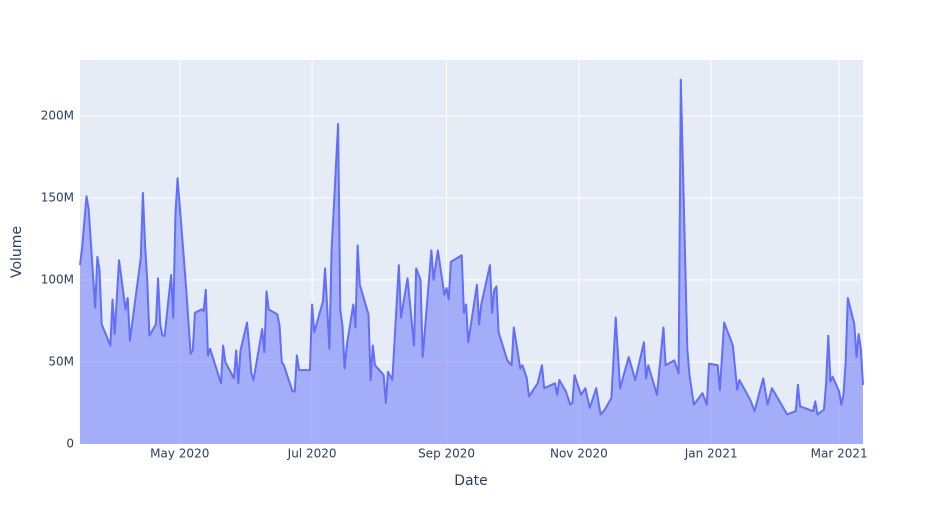  What do you see at coordinates (446, 454) in the screenshot?
I see `x-tick-label: Sep 2020` at bounding box center [446, 454].